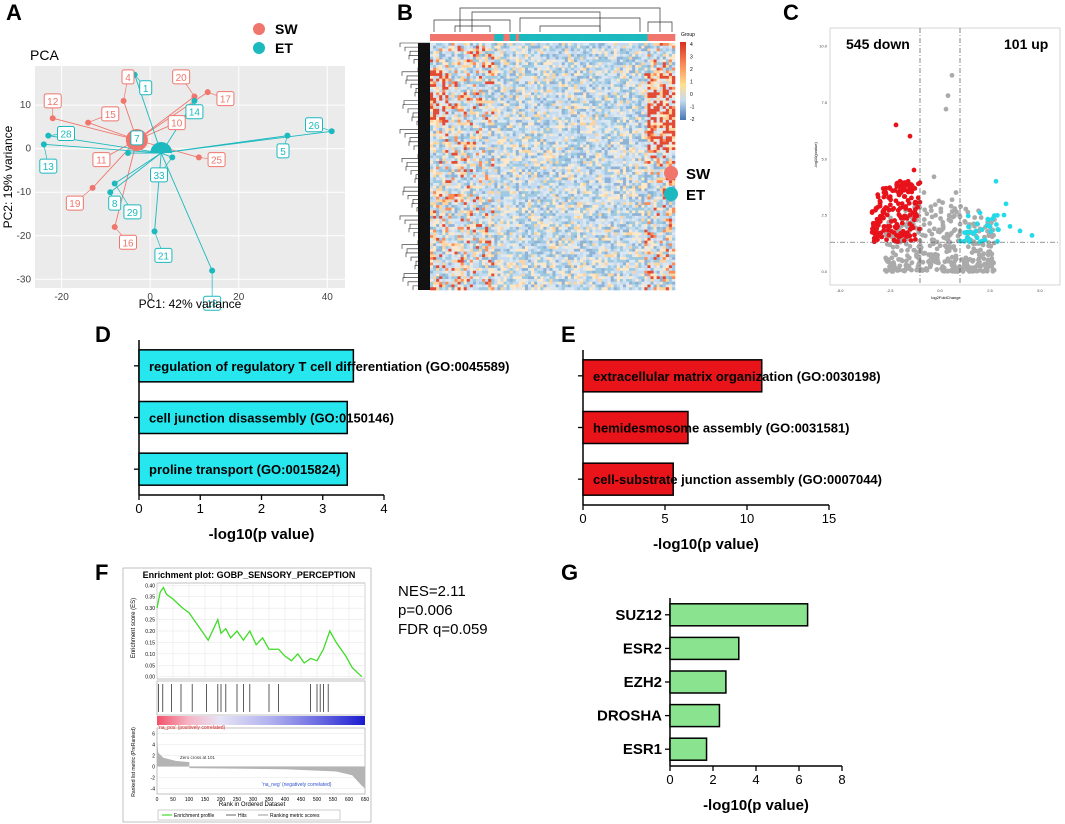 The height and width of the screenshot is (824, 1065). Describe the element at coordinates (207, 158) in the screenshot. I see `pca-label-leader` at that location.